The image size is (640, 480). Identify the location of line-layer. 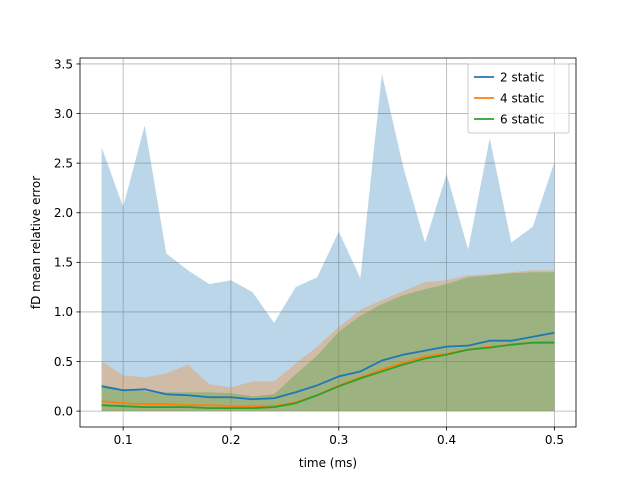
(328, 370).